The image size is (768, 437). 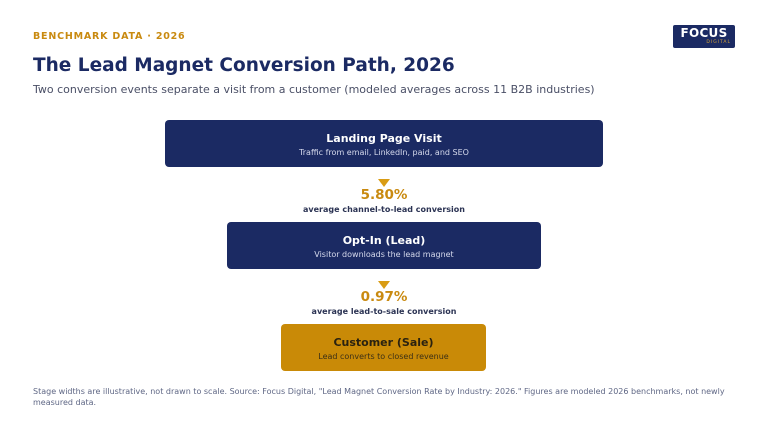 What do you see at coordinates (109, 36) in the screenshot?
I see `eyebrow-label: BENCHMARK DATA · 2026` at bounding box center [109, 36].